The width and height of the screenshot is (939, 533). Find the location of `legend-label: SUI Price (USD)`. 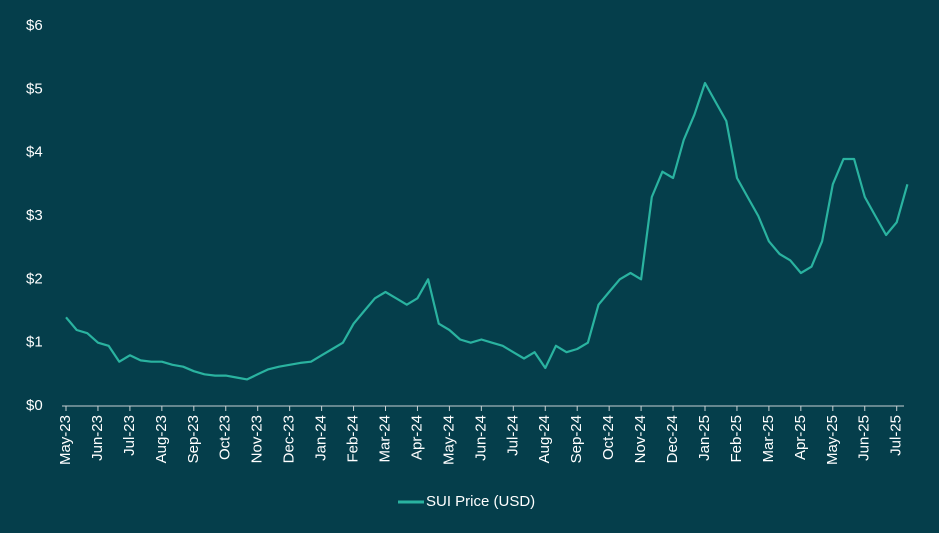

legend-label: SUI Price (USD) is located at coordinates (480, 501).